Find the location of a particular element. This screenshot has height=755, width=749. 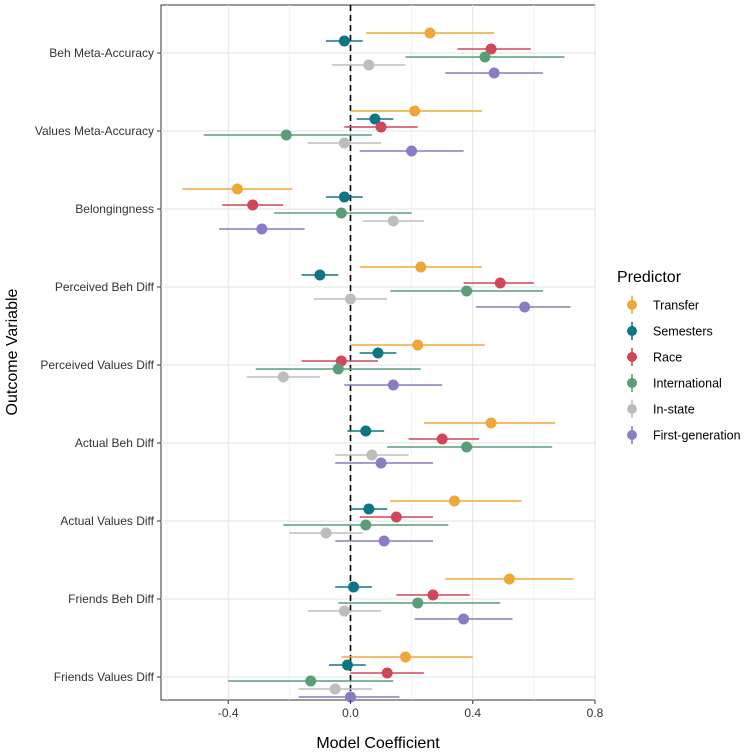

legend-label: Semesters is located at coordinates (683, 332).